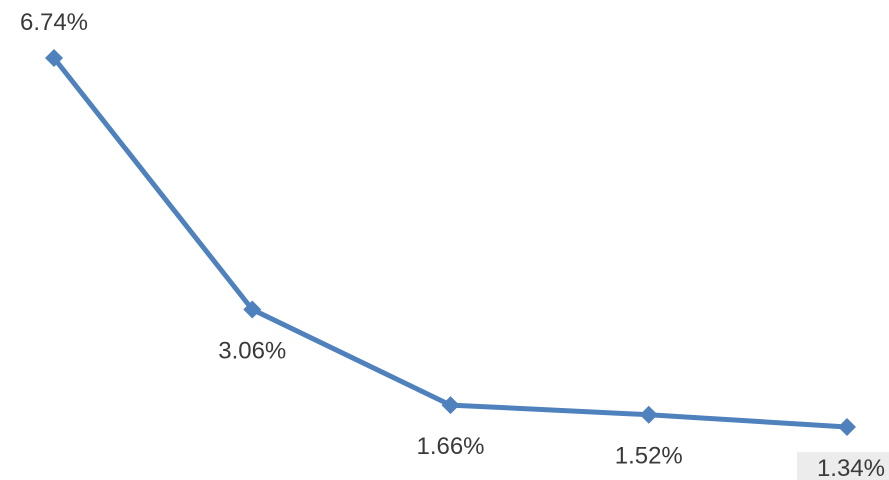 This screenshot has height=480, width=889. I want to click on data-label: 6.74%, so click(54, 22).